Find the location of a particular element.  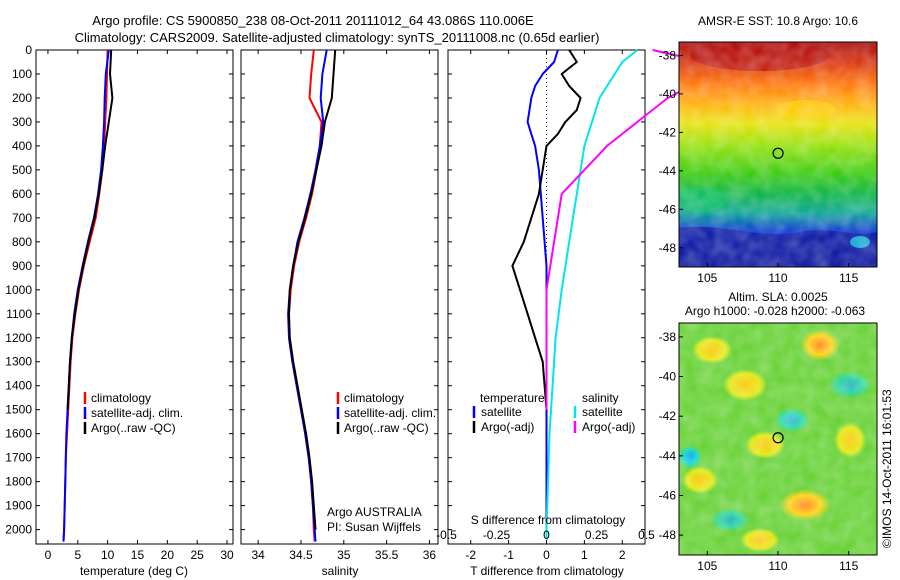

map-x-tick-label: 110 is located at coordinates (777, 278).